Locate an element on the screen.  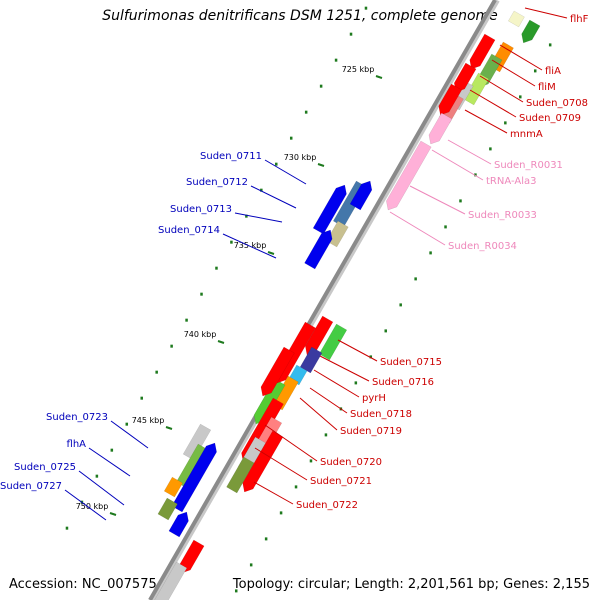
gene-light is located at coordinates (516, 19).